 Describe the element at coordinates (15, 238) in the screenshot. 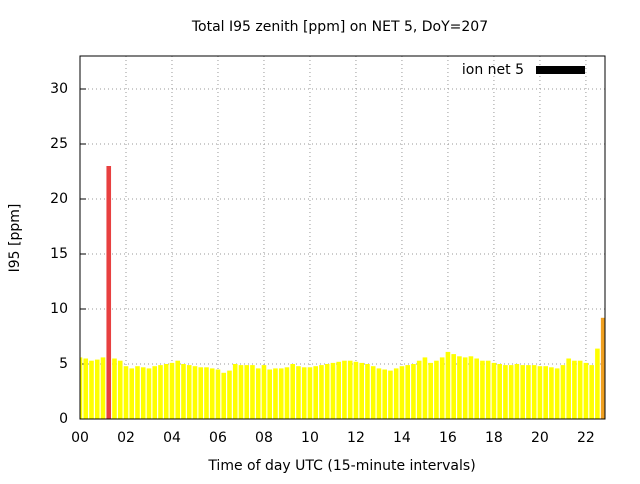

I see `y-axis-label: I95 [ppm]` at that location.